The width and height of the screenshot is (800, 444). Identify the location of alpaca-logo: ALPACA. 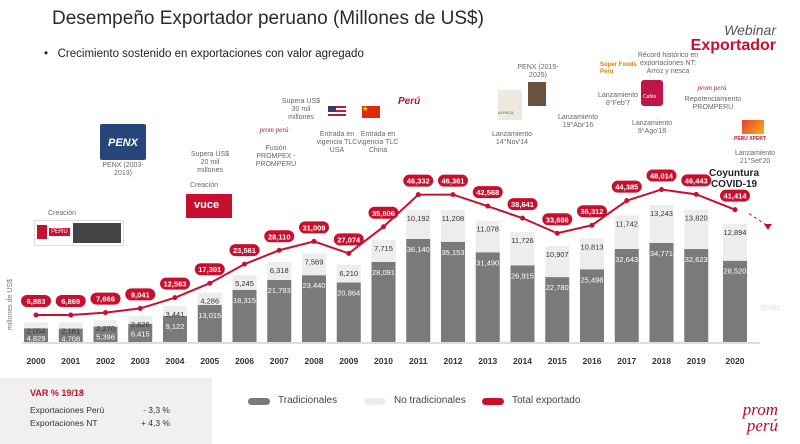
(510, 105).